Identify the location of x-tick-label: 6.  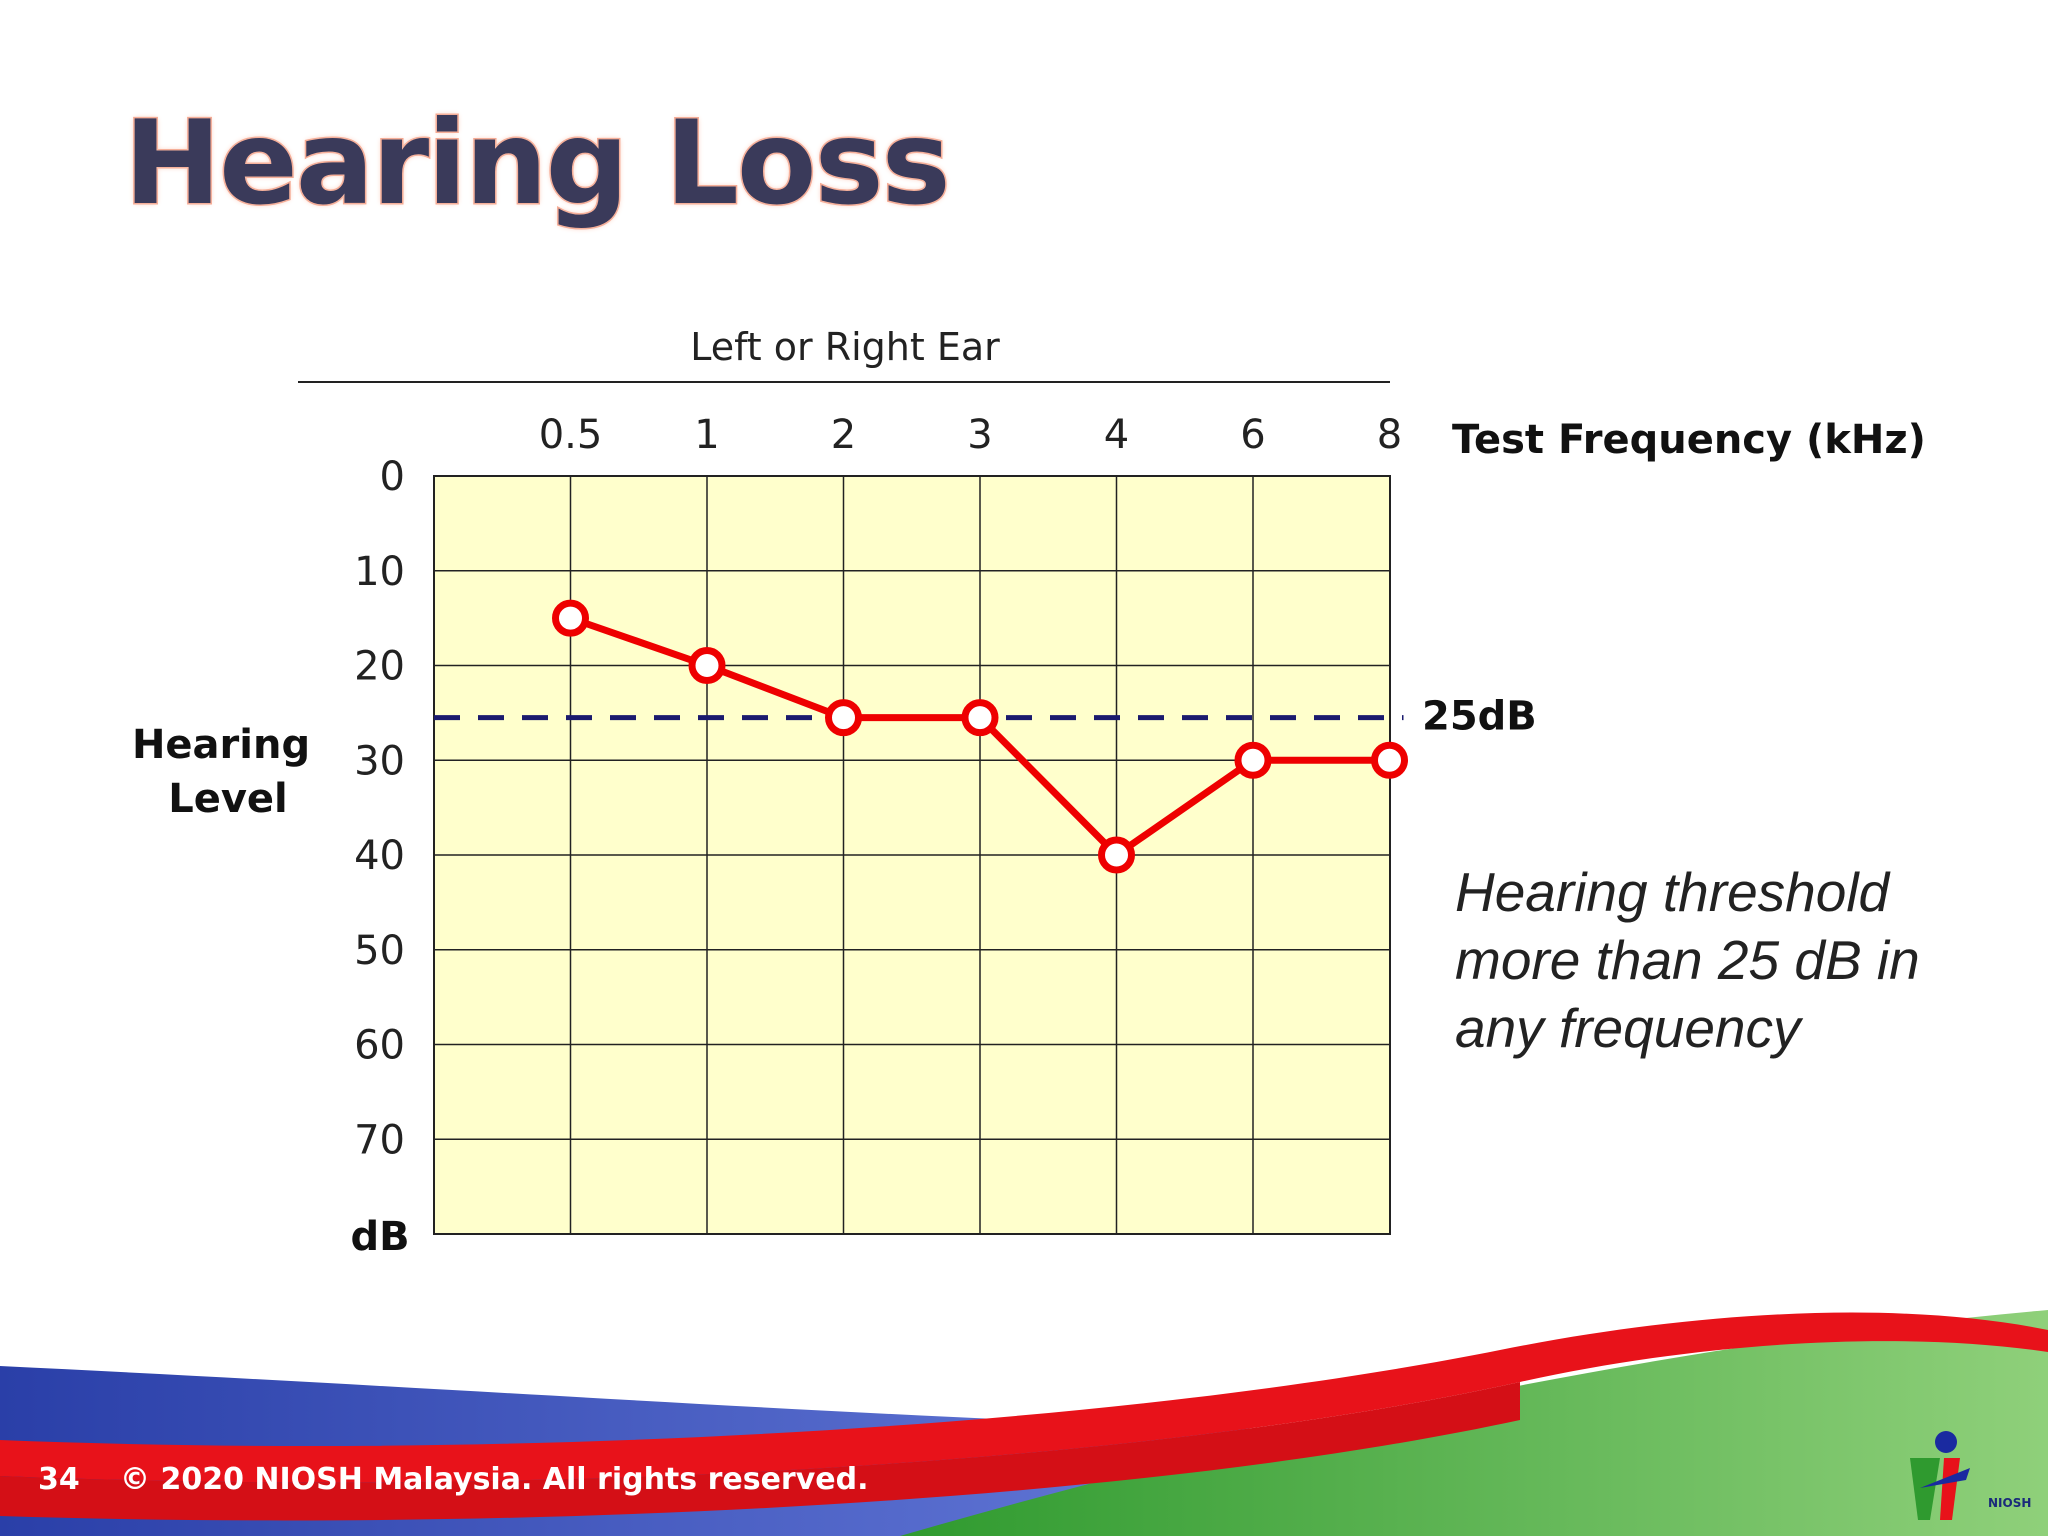
(1252, 435).